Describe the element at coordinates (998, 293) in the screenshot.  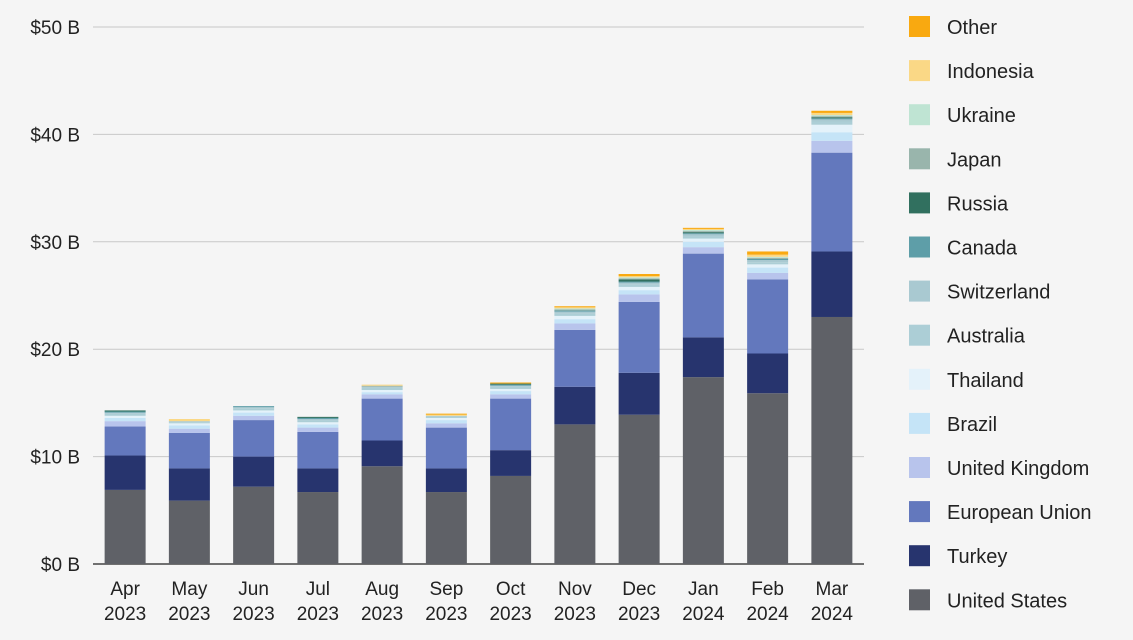
I see `legend-label: Switzerland` at that location.